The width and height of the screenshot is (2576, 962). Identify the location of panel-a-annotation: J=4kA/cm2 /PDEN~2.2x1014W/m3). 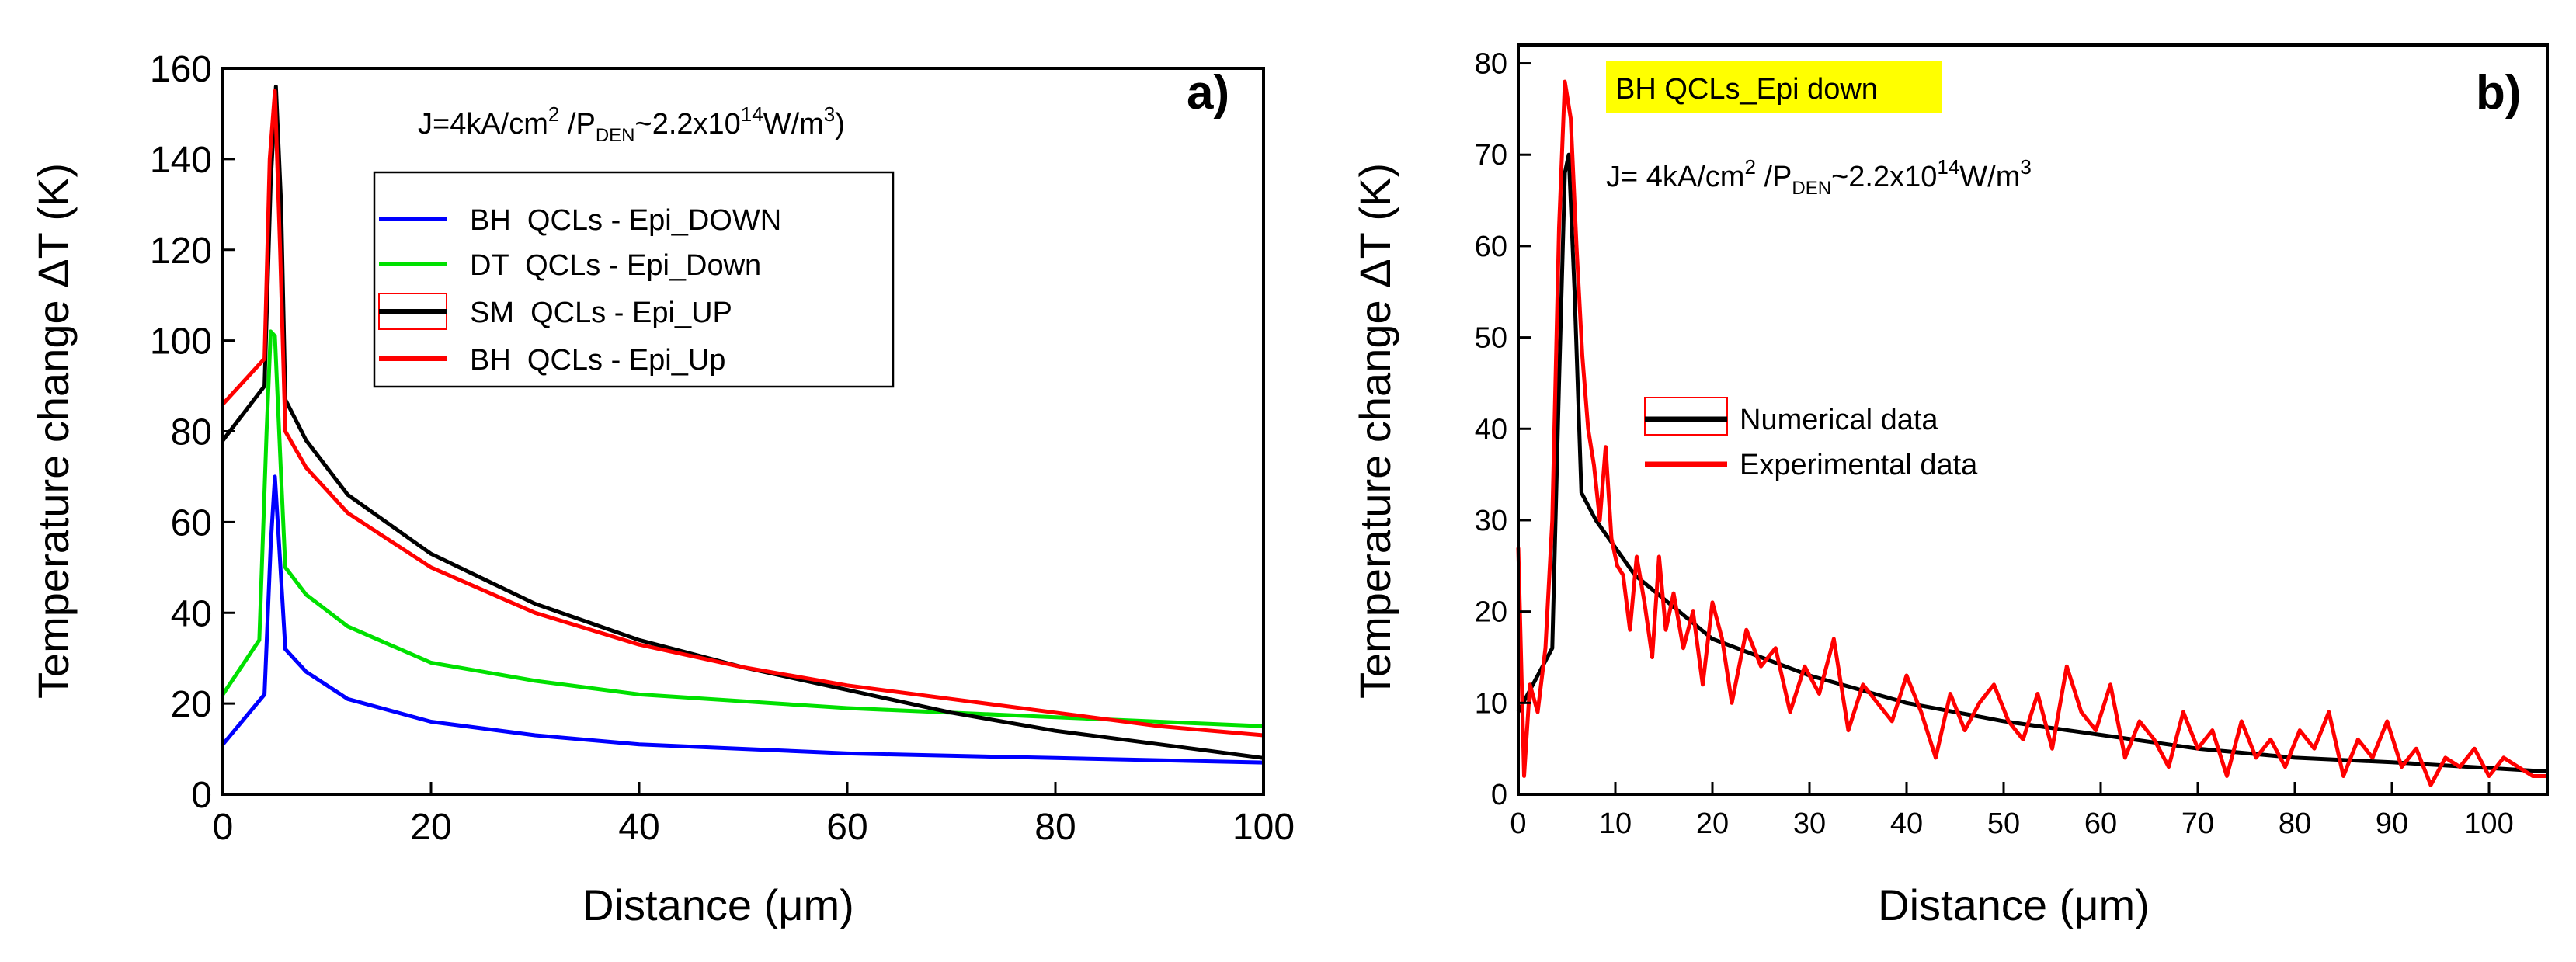
(631, 124).